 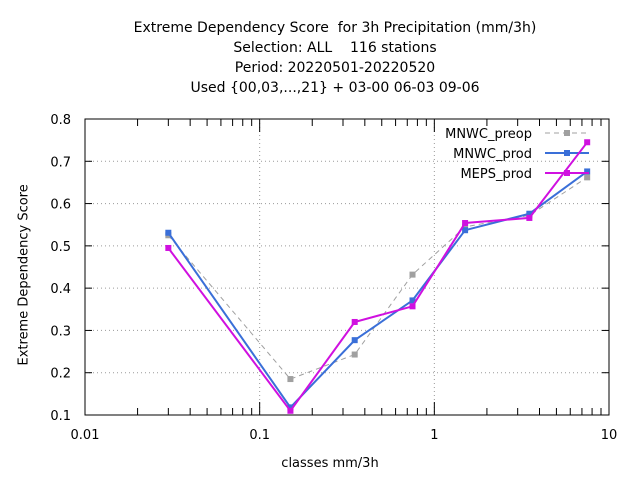 What do you see at coordinates (60, 205) in the screenshot?
I see `y-tick-label: 0.6` at bounding box center [60, 205].